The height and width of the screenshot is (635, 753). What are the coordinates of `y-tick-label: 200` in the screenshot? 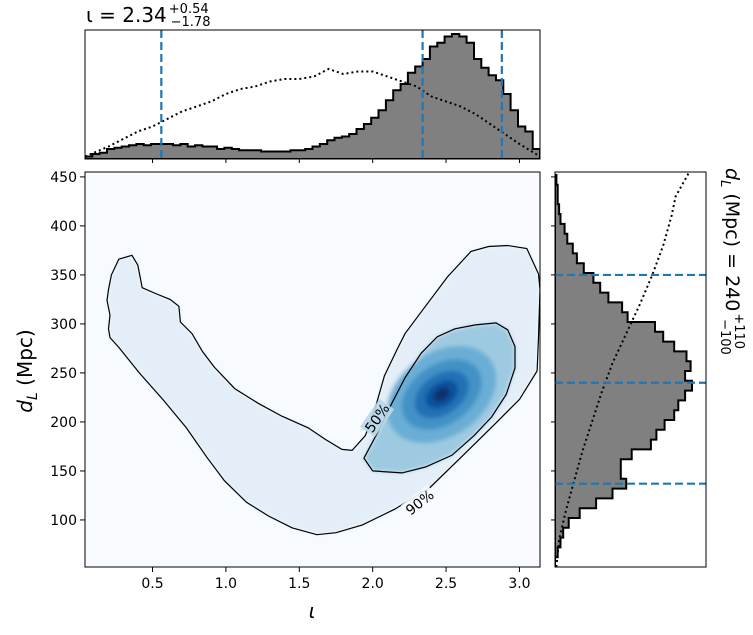 It's located at (63, 423).